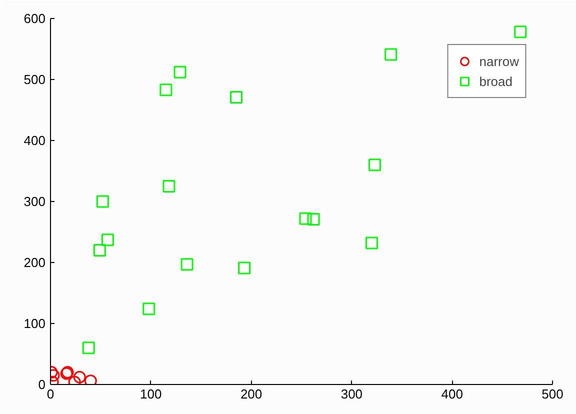 This screenshot has height=414, width=576. Describe the element at coordinates (35, 323) in the screenshot. I see `y-tick-label: 100` at that location.